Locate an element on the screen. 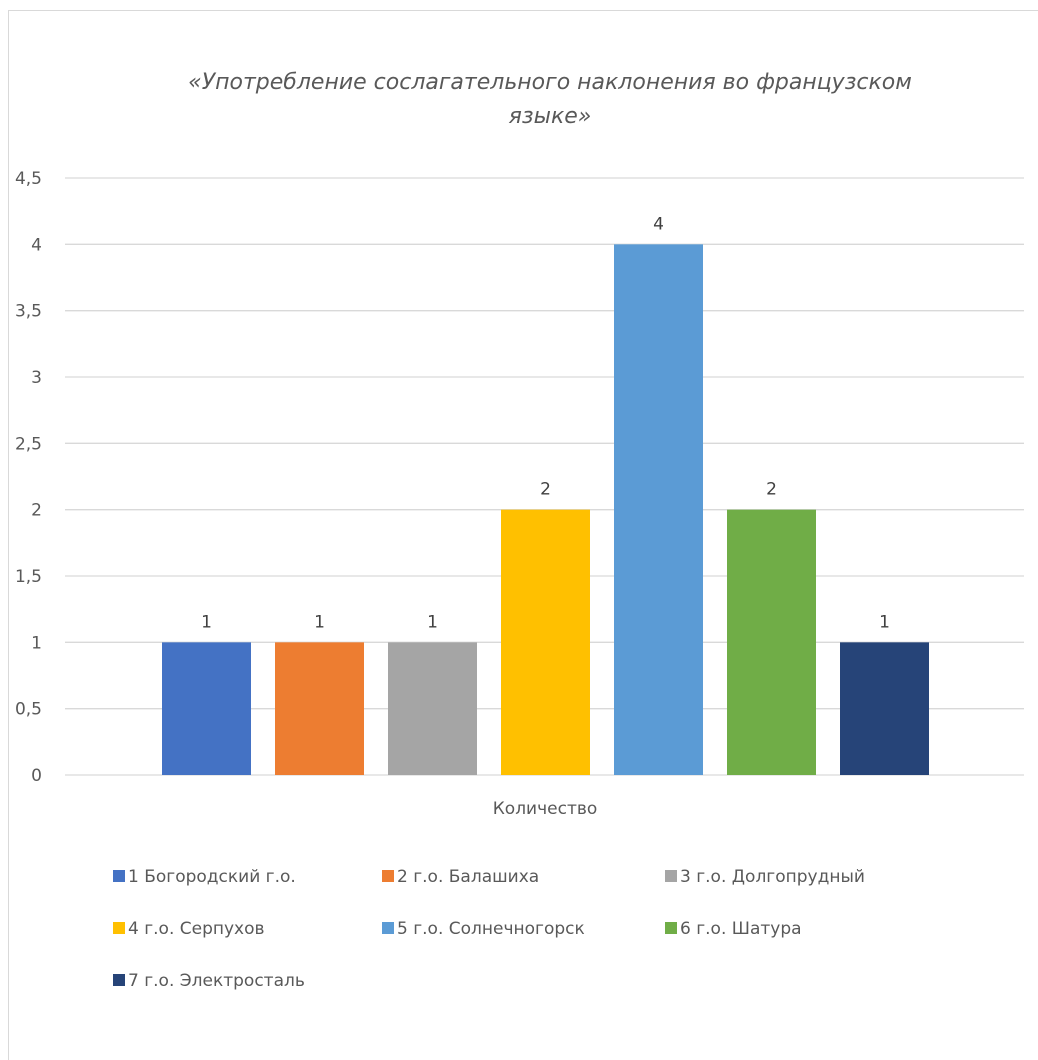  legend-label: 6 г.о. Шатура is located at coordinates (741, 929).